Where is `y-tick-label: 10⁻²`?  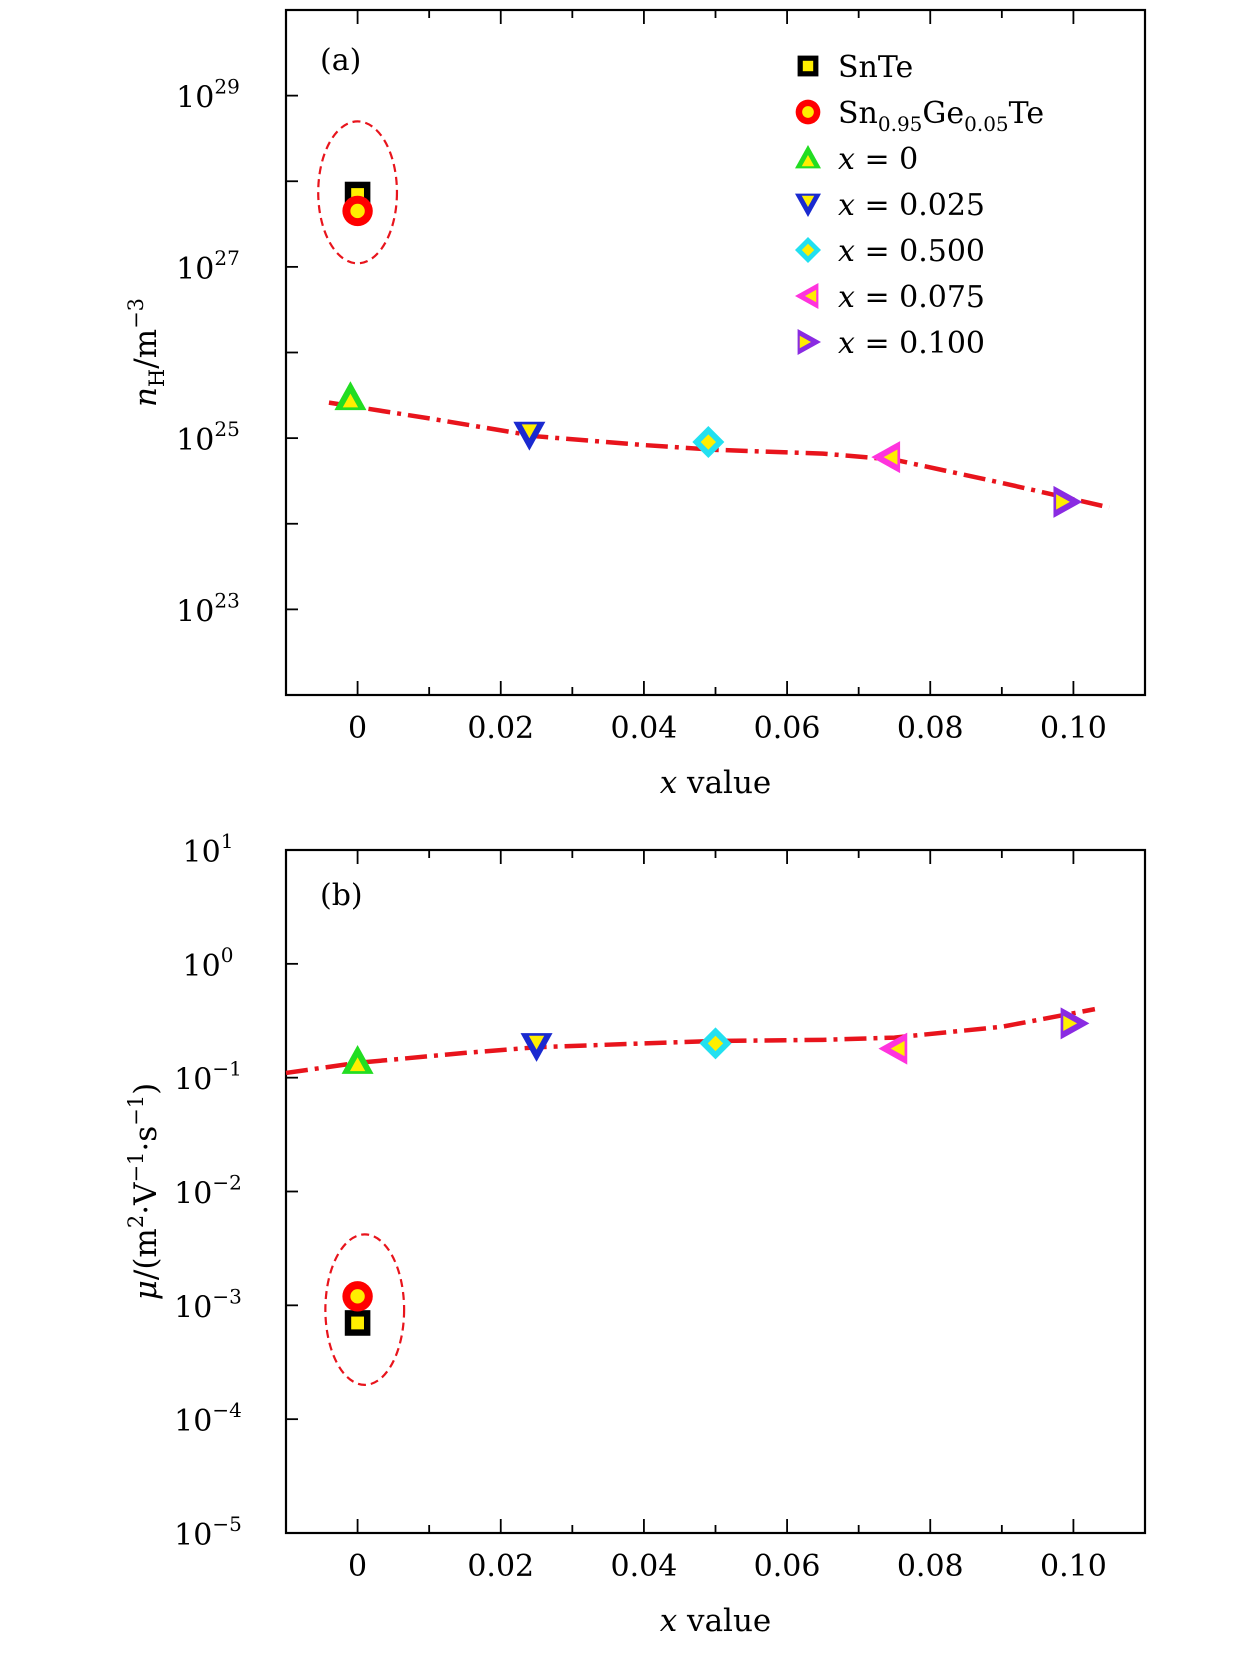 y-tick-label: 10⁻² is located at coordinates (208, 1191).